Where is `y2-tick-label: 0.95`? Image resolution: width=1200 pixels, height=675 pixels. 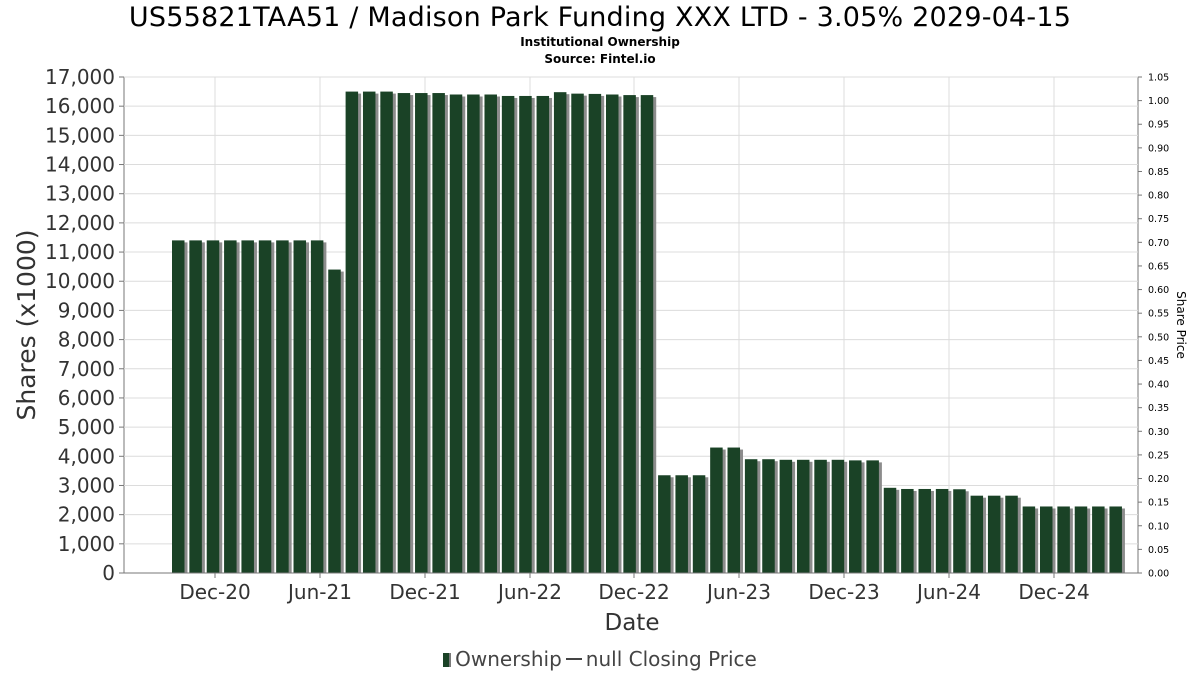 y2-tick-label: 0.95 is located at coordinates (1158, 125).